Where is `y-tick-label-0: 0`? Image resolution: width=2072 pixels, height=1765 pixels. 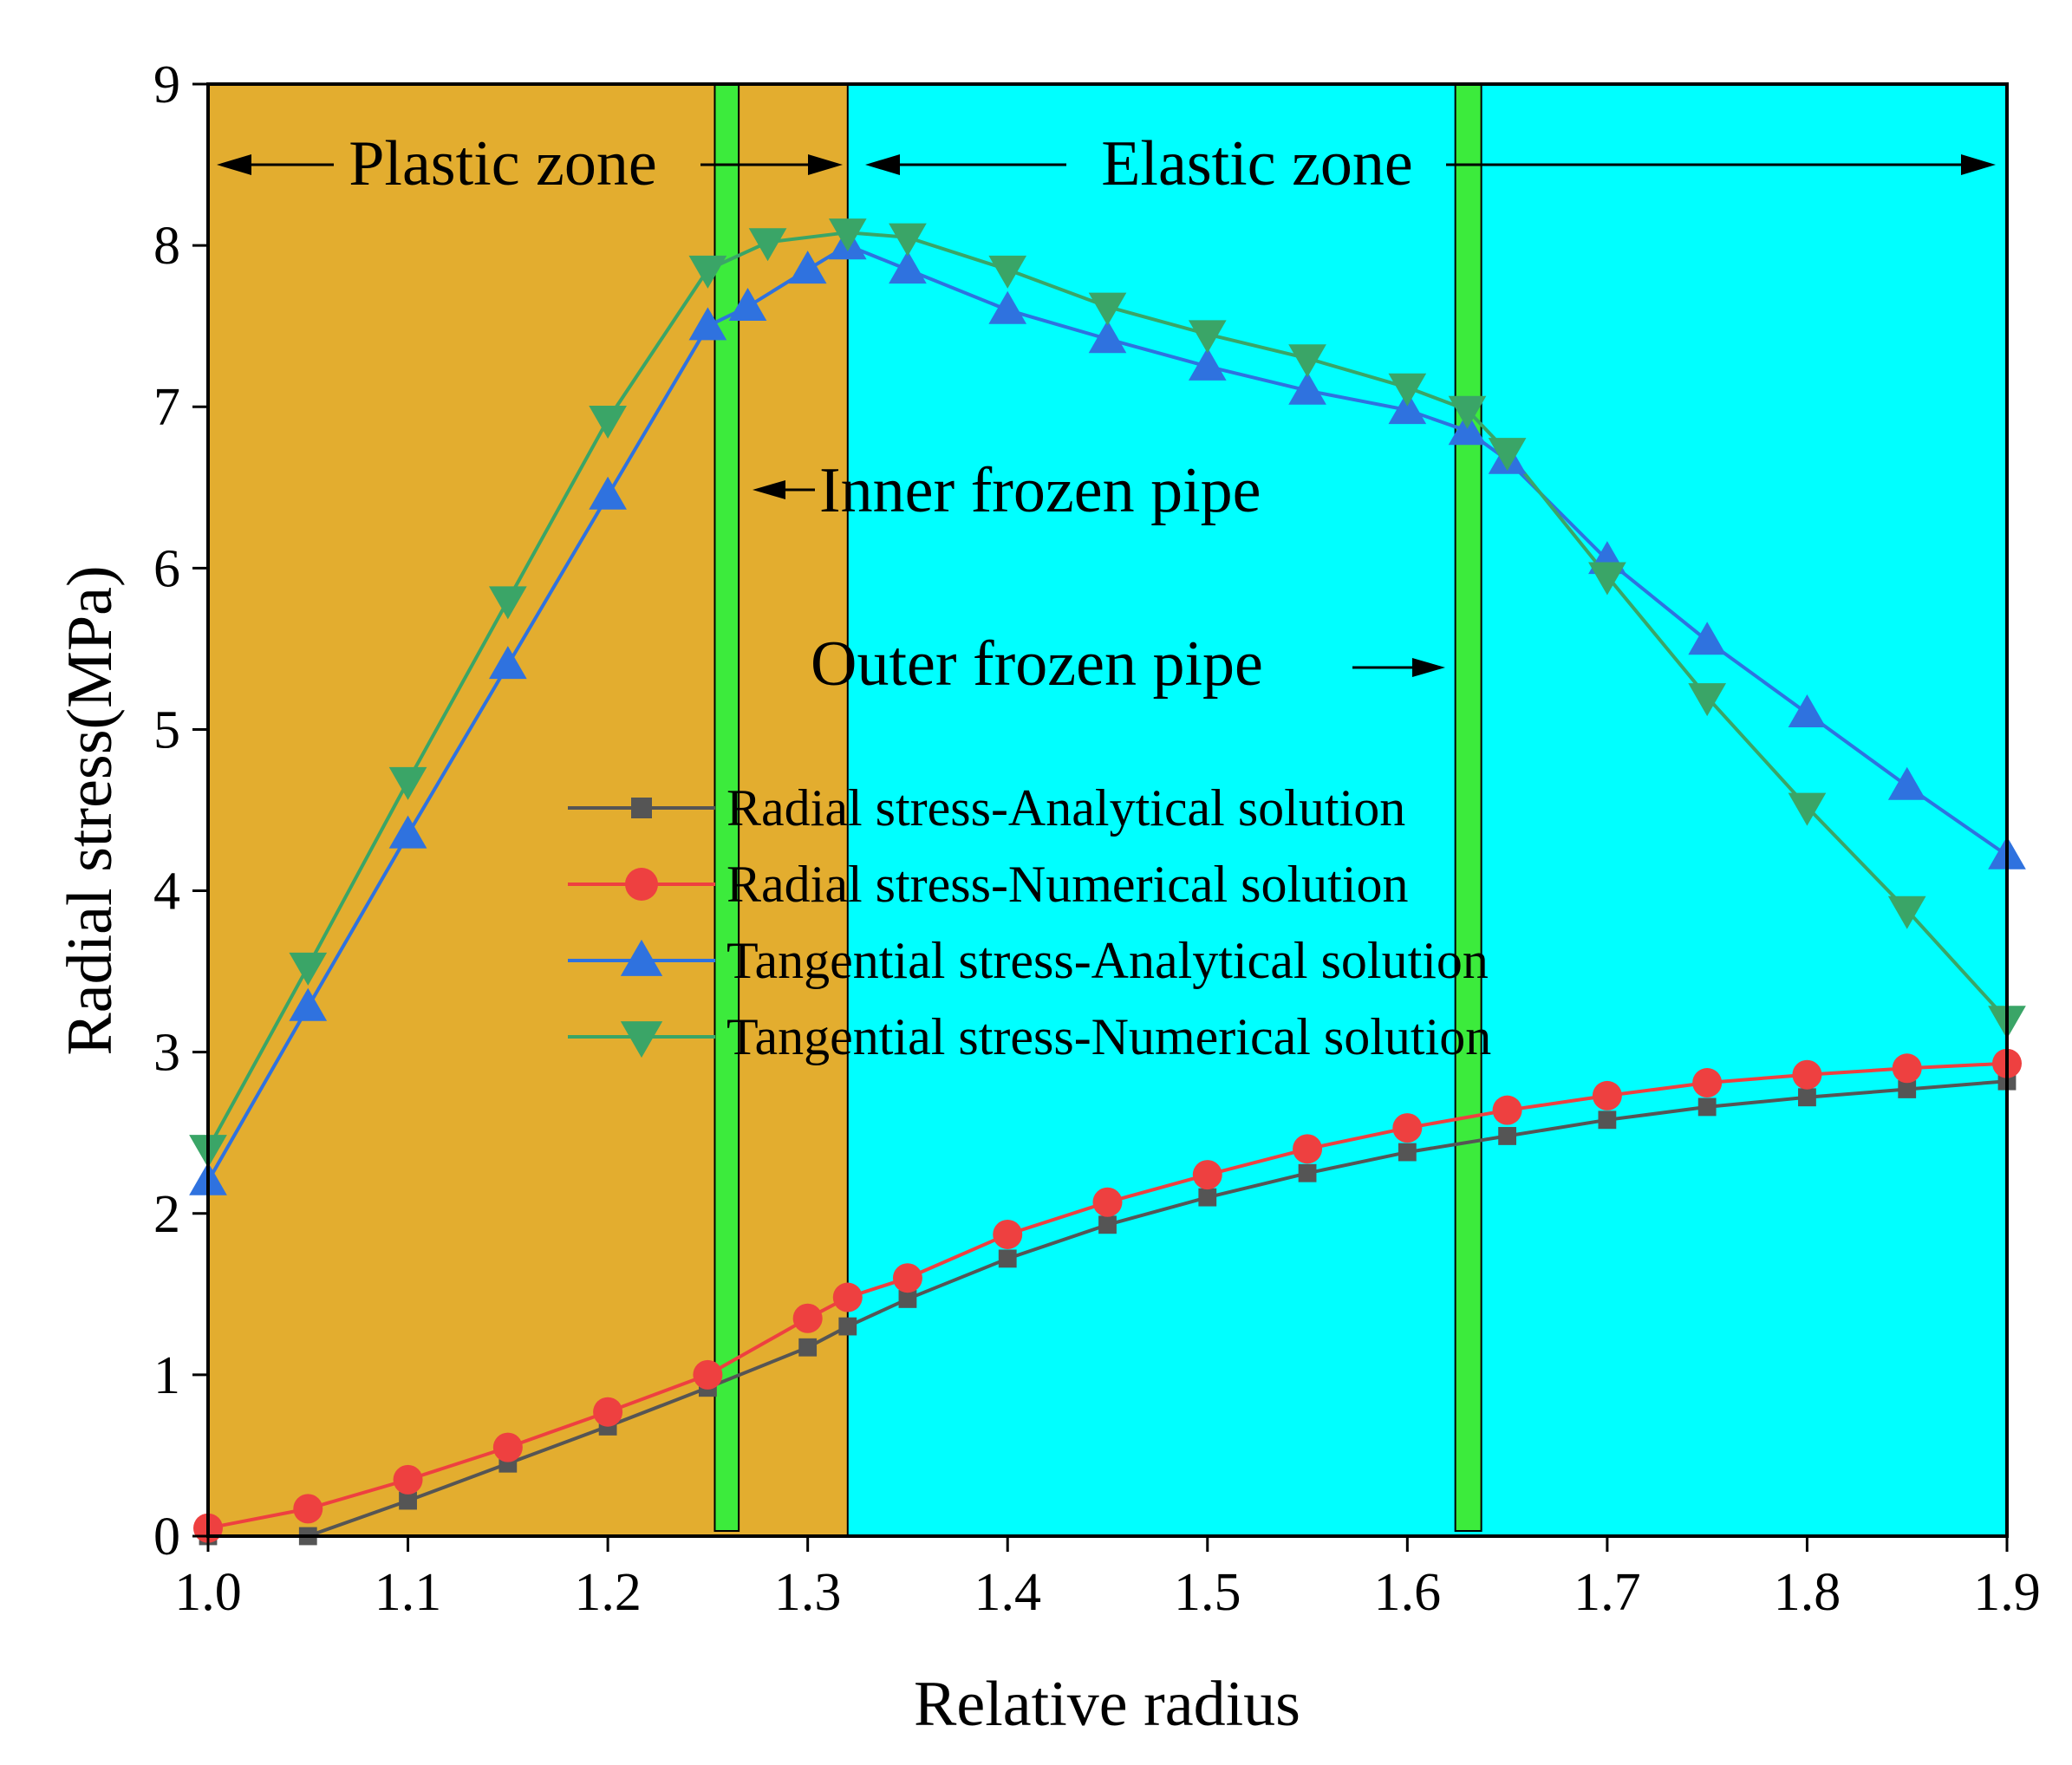
y-tick-label-0: 0 is located at coordinates (166, 1537).